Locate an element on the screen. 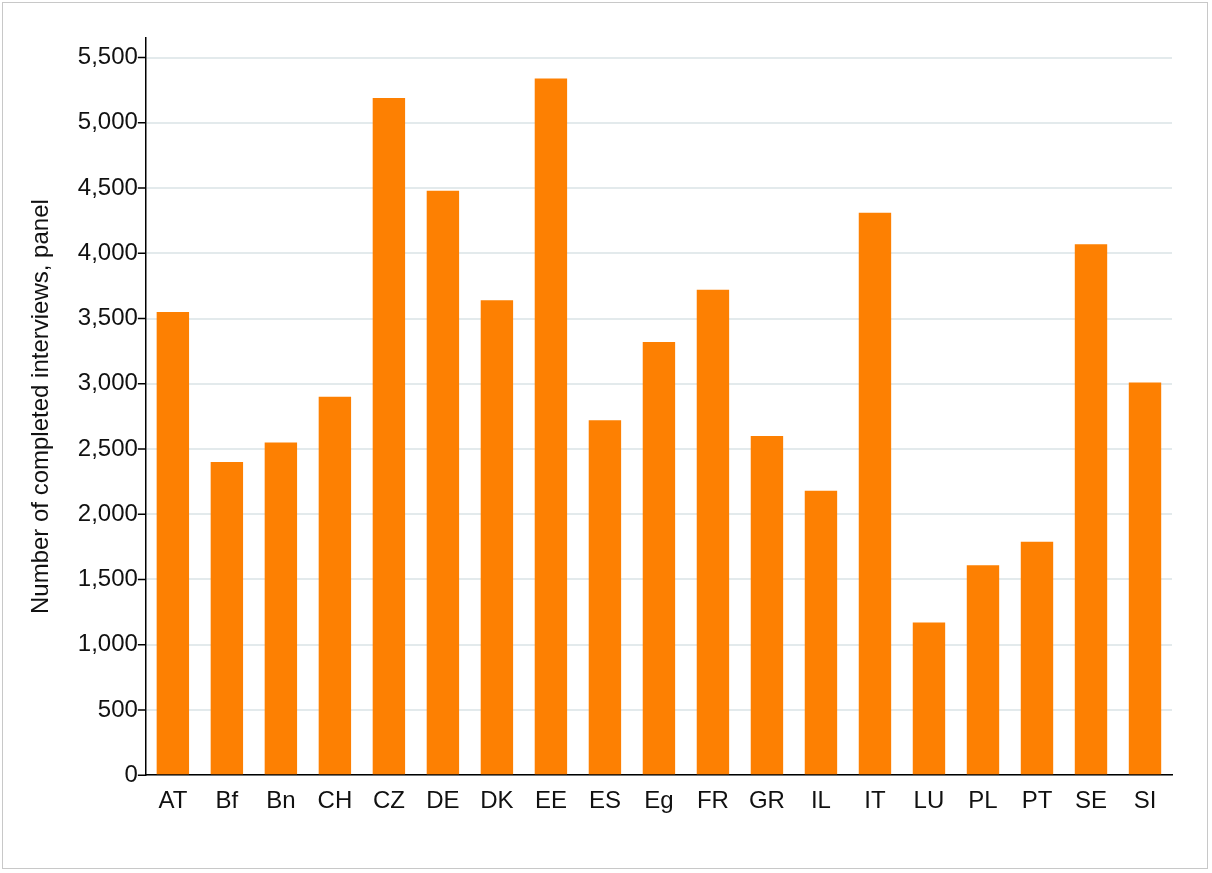 The image size is (1212, 873). x-tick-label: EE is located at coordinates (550, 800).